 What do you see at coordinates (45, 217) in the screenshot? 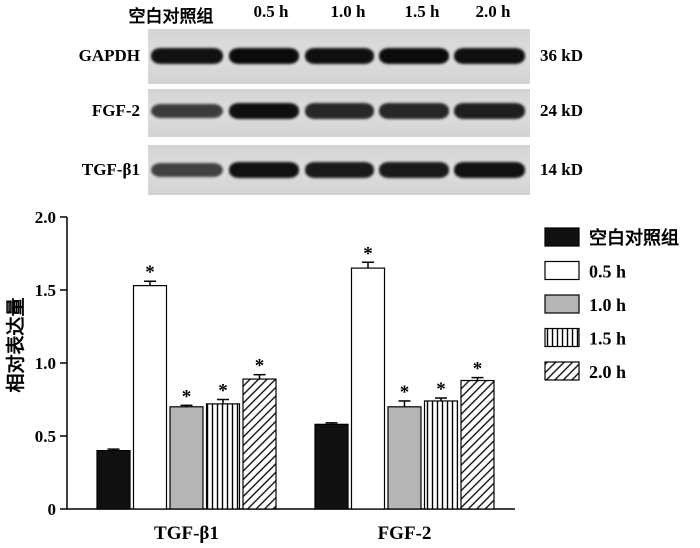
I see `y-tick-label: 2.0` at bounding box center [45, 217].